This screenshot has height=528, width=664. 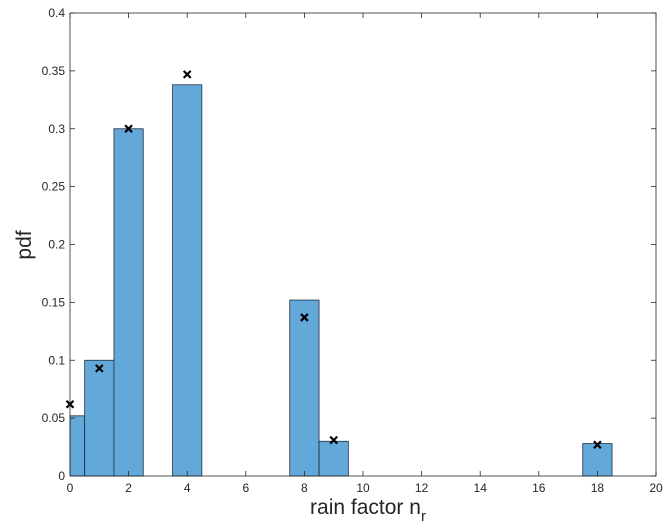 I want to click on x-tick-label: 0, so click(x=70, y=488).